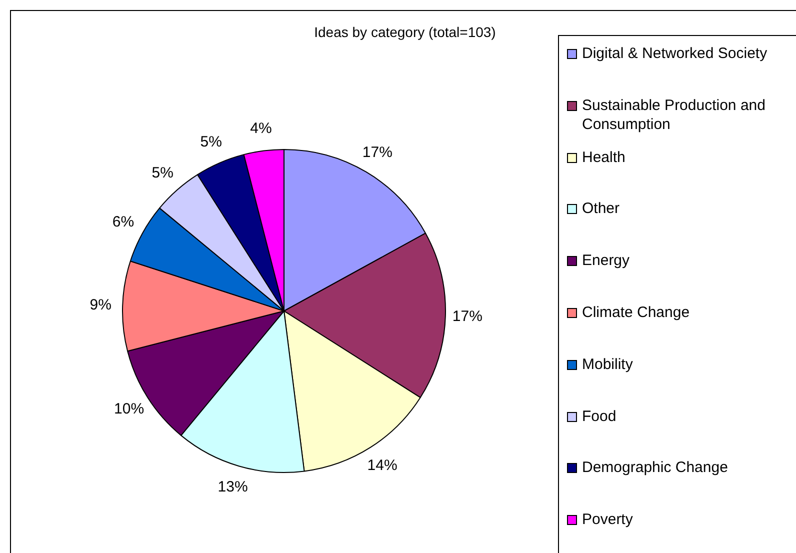 This screenshot has height=553, width=796. Describe the element at coordinates (601, 208) in the screenshot. I see `legend-label: Other` at that location.